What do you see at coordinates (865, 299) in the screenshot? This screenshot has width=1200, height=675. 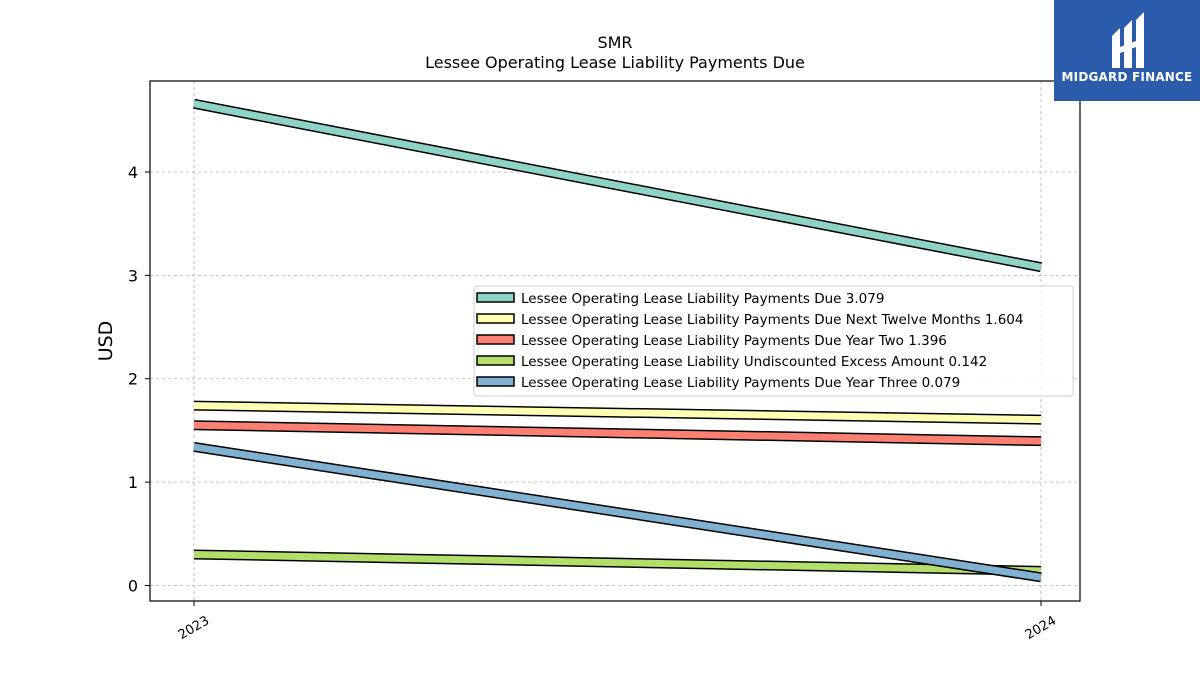 I see `legend-series-value: 3.079` at bounding box center [865, 299].